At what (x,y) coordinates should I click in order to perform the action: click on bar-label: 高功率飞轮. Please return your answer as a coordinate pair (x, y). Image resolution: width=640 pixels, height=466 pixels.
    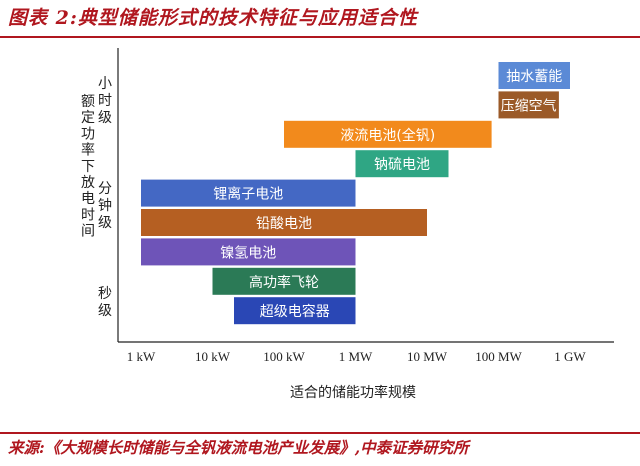
    Looking at the image, I should click on (284, 282).